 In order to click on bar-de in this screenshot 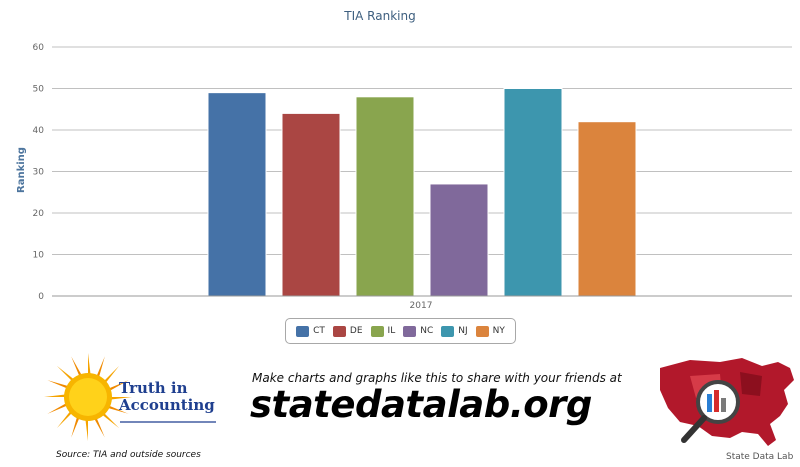, I will do `click(311, 204)`.